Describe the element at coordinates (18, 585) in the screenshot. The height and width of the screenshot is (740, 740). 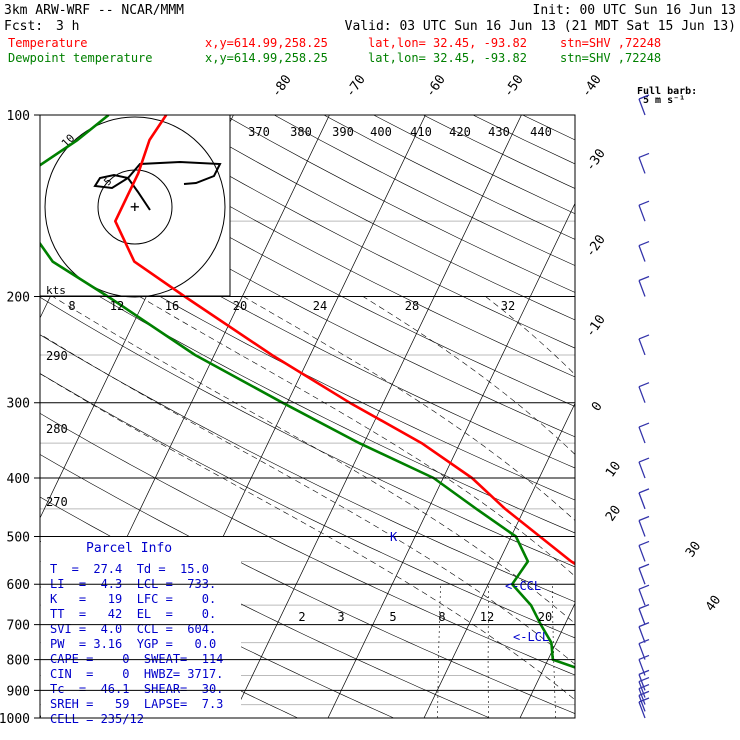
I see `pressure-label-600: 600` at that location.